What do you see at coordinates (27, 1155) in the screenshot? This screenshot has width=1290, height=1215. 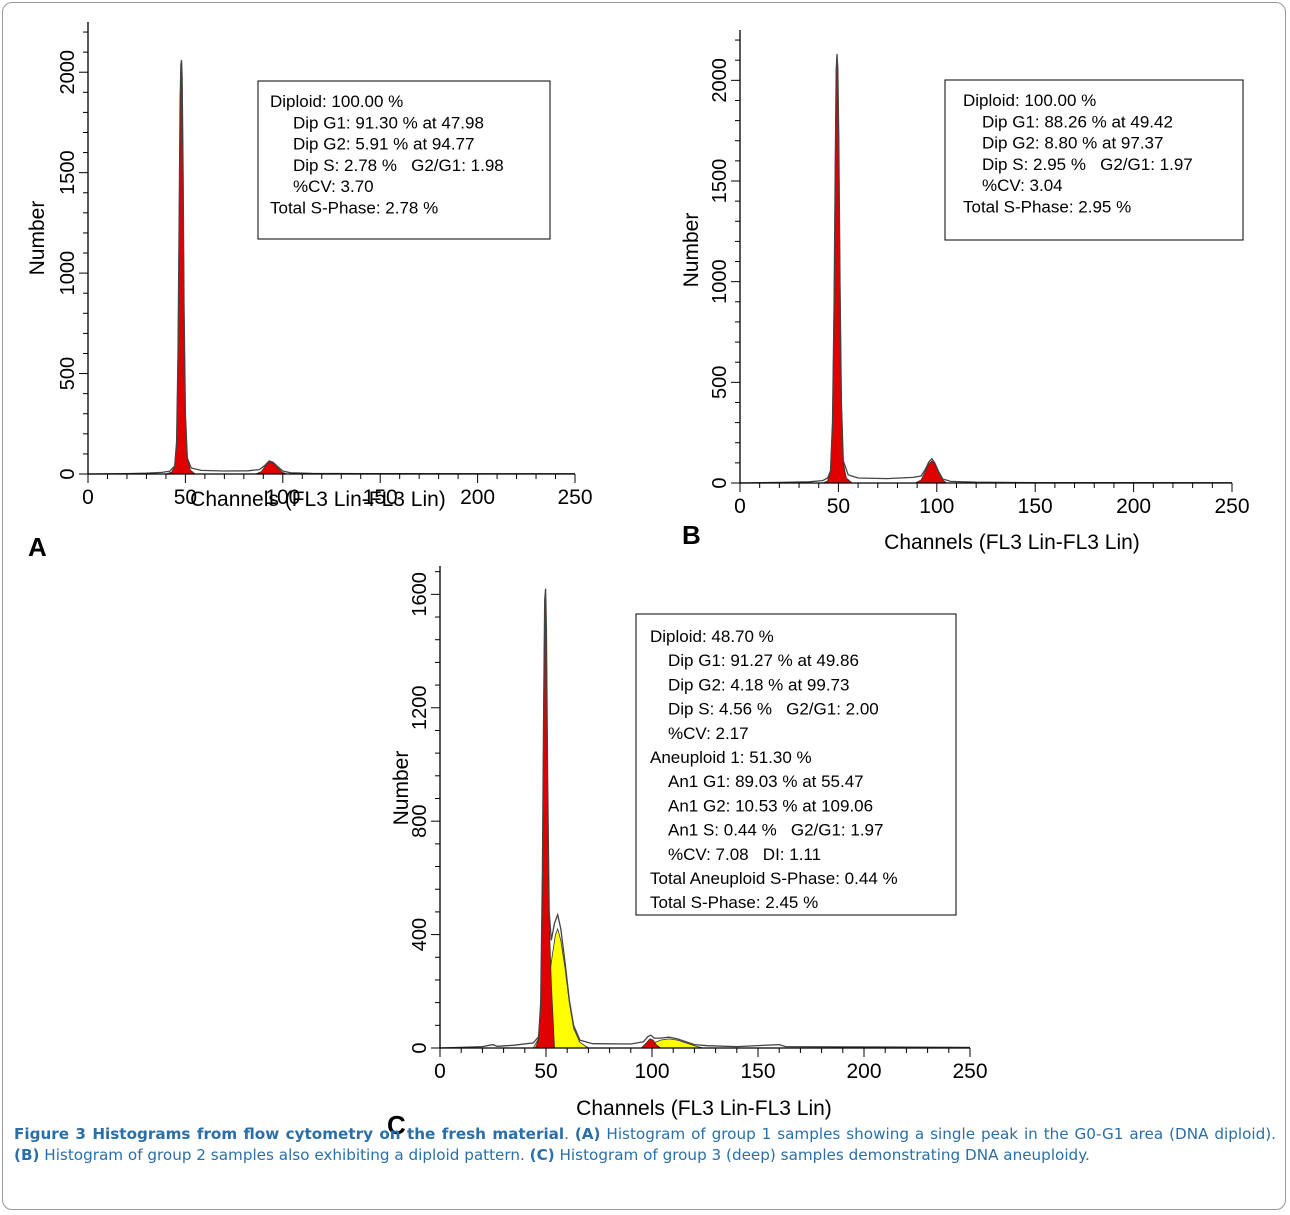 I see `caption-label-b: (B)` at bounding box center [27, 1155].